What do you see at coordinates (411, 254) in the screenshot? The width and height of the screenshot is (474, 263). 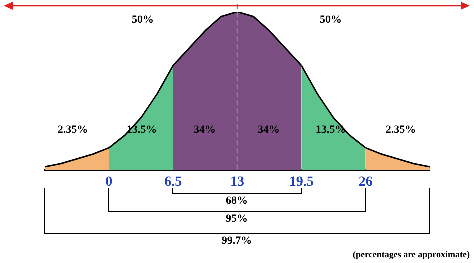 I see `text: (percentages are approximate)` at bounding box center [411, 254].